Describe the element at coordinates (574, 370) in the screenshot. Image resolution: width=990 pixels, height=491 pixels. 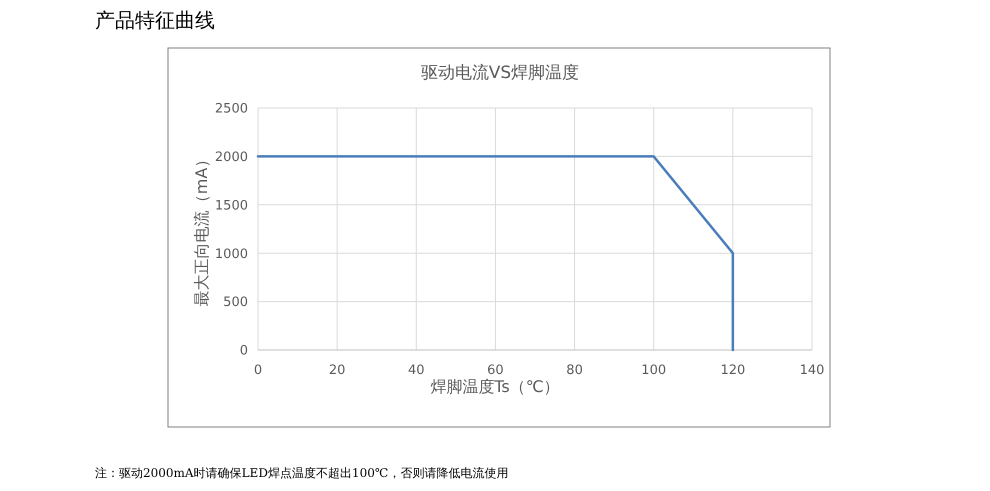
I see `x-tick-label: 80` at that location.